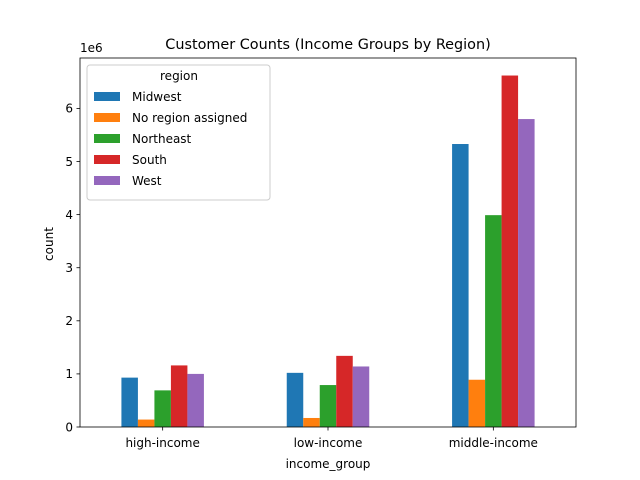 The height and width of the screenshot is (480, 640). I want to click on x-tick-label: middle-income, so click(493, 443).